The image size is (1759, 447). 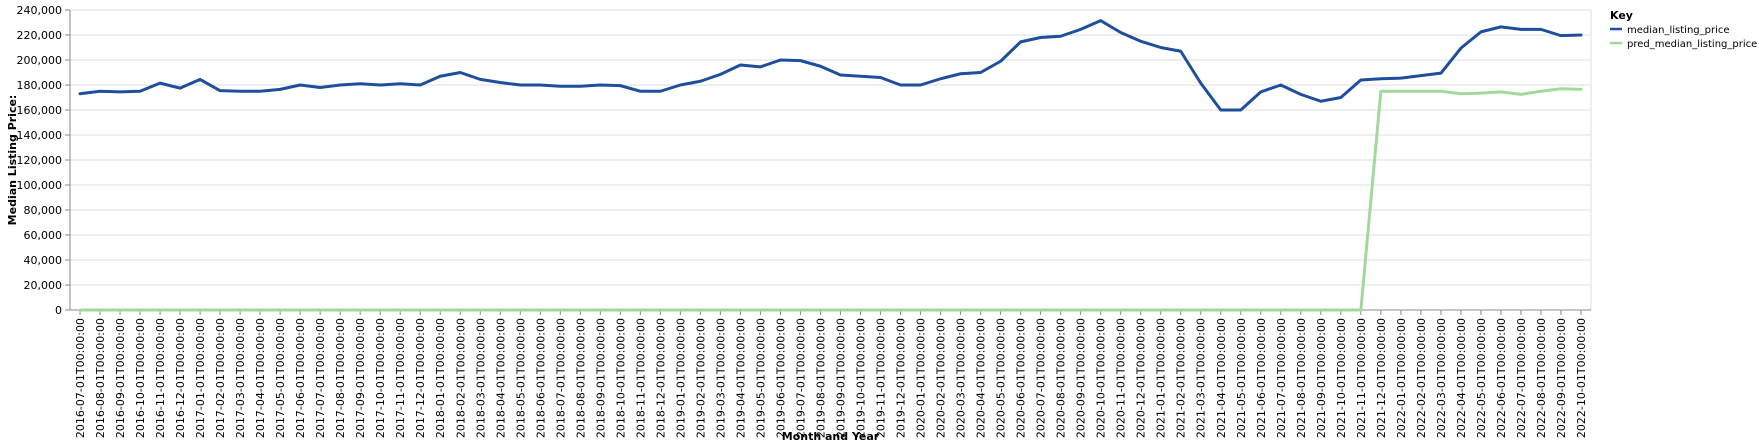 I want to click on x-tick-label: 2018-06-01T00:00:00, so click(x=540, y=378).